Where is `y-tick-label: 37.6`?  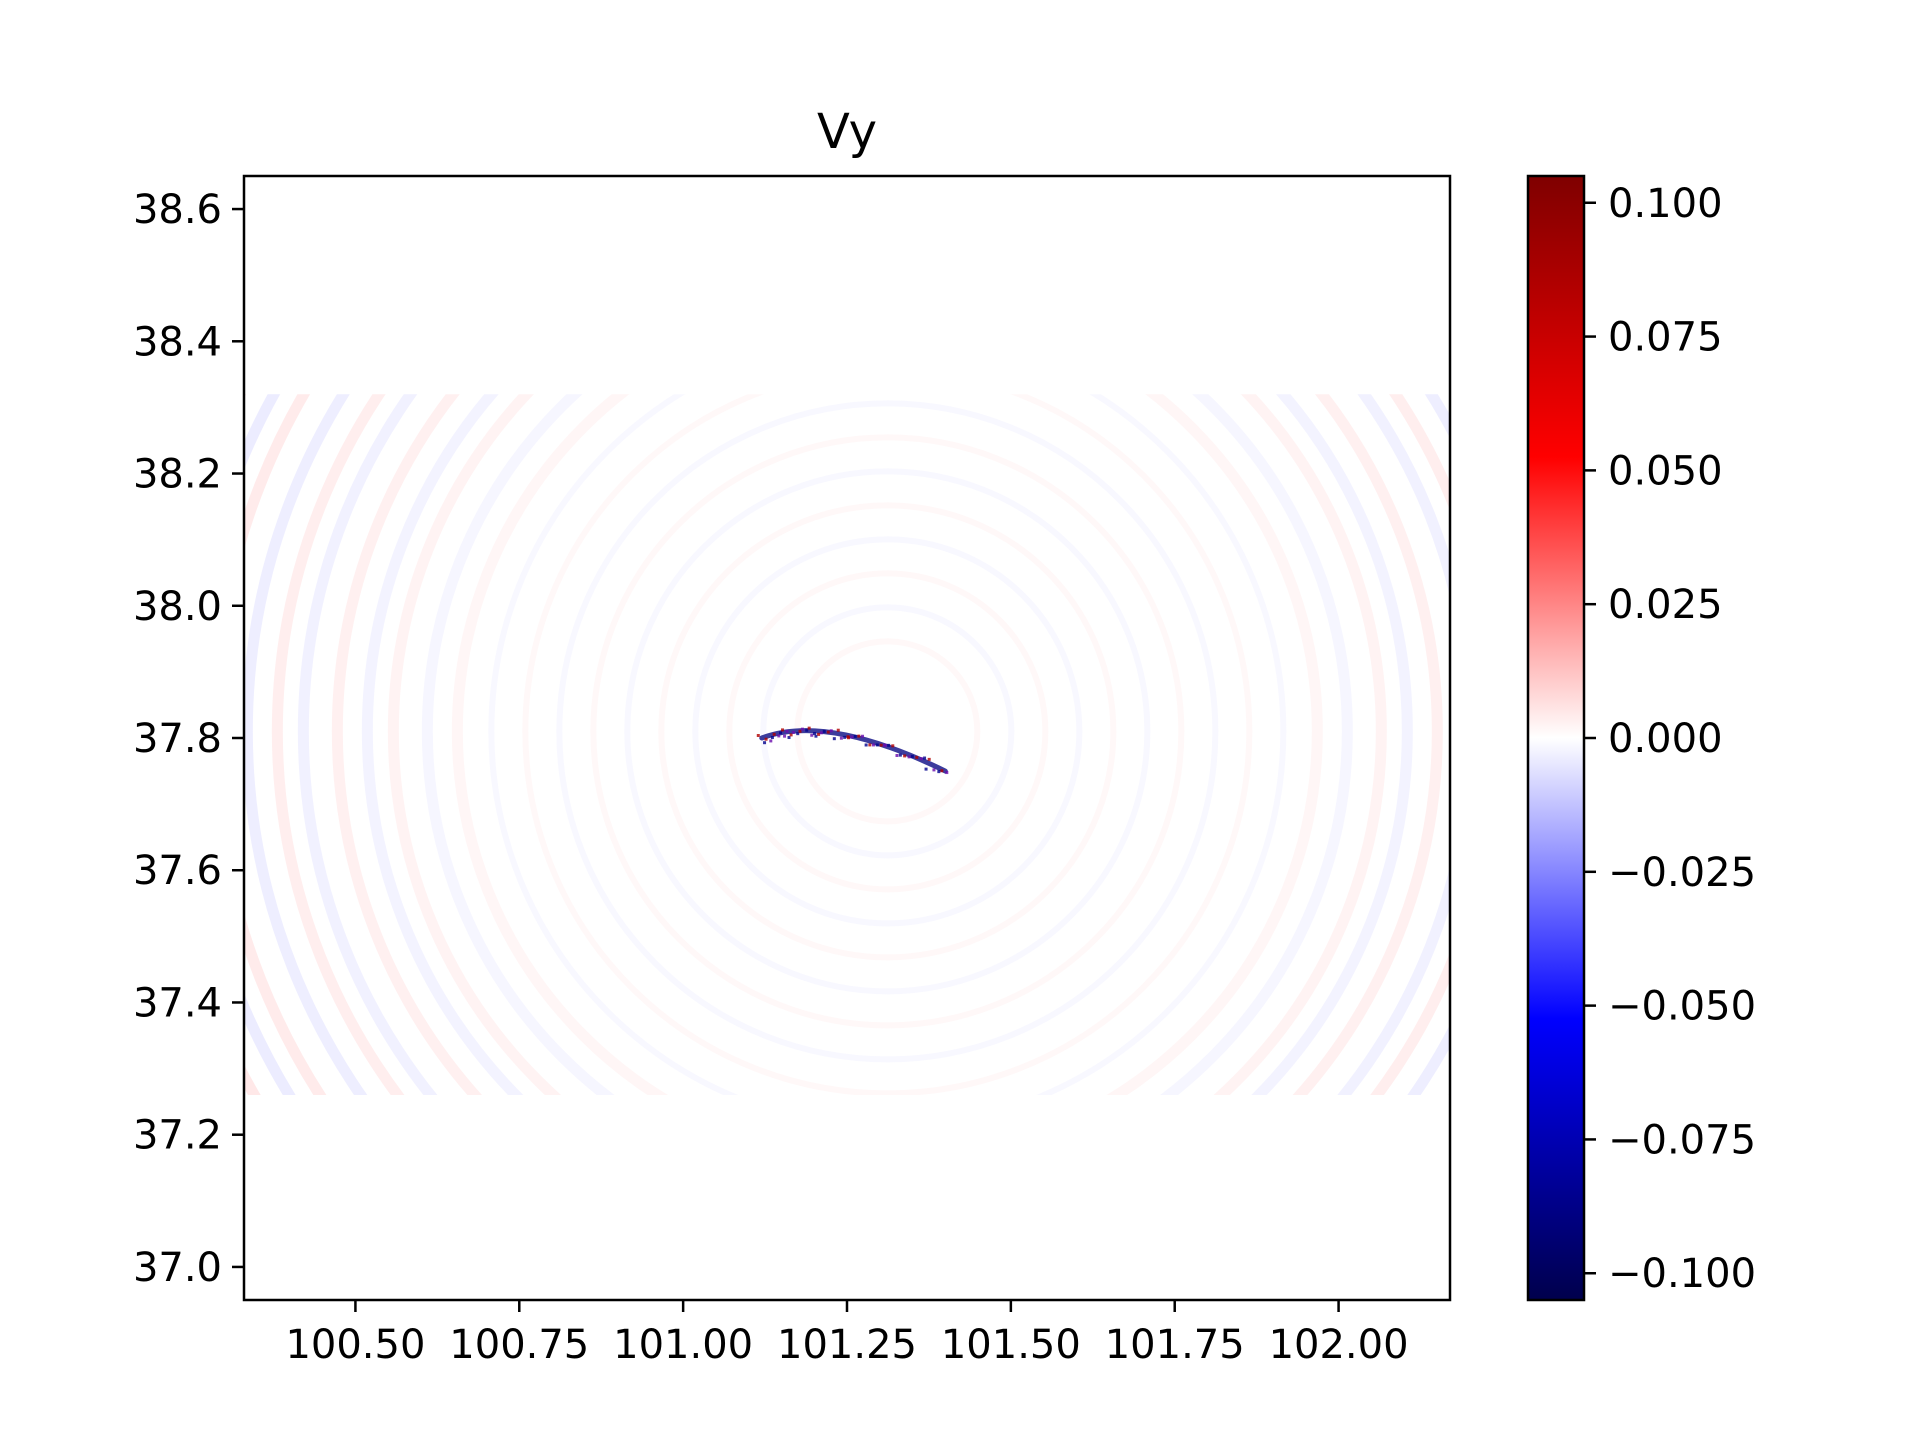 y-tick-label: 37.6 is located at coordinates (177, 871).